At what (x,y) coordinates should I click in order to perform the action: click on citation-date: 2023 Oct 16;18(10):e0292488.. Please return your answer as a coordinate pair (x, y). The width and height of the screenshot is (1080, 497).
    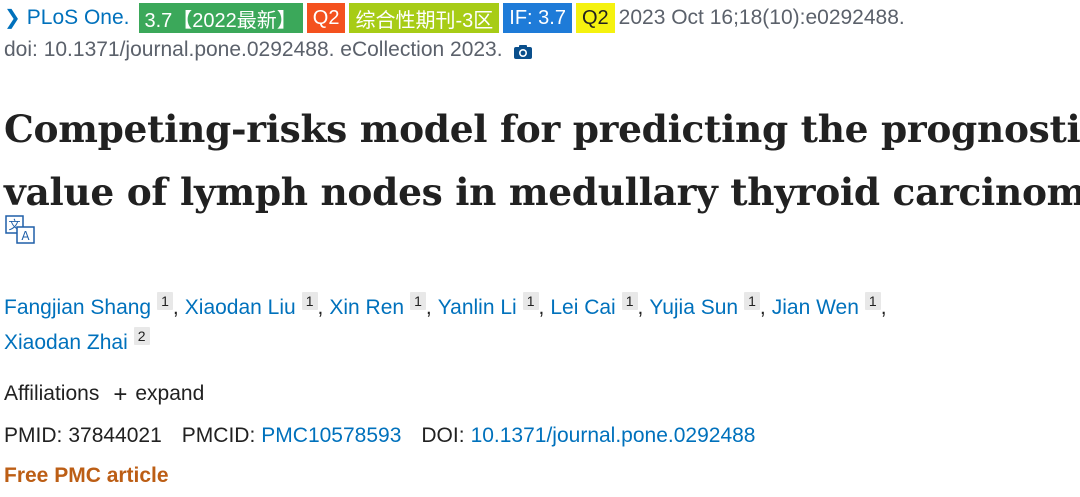
    Looking at the image, I should click on (761, 17).